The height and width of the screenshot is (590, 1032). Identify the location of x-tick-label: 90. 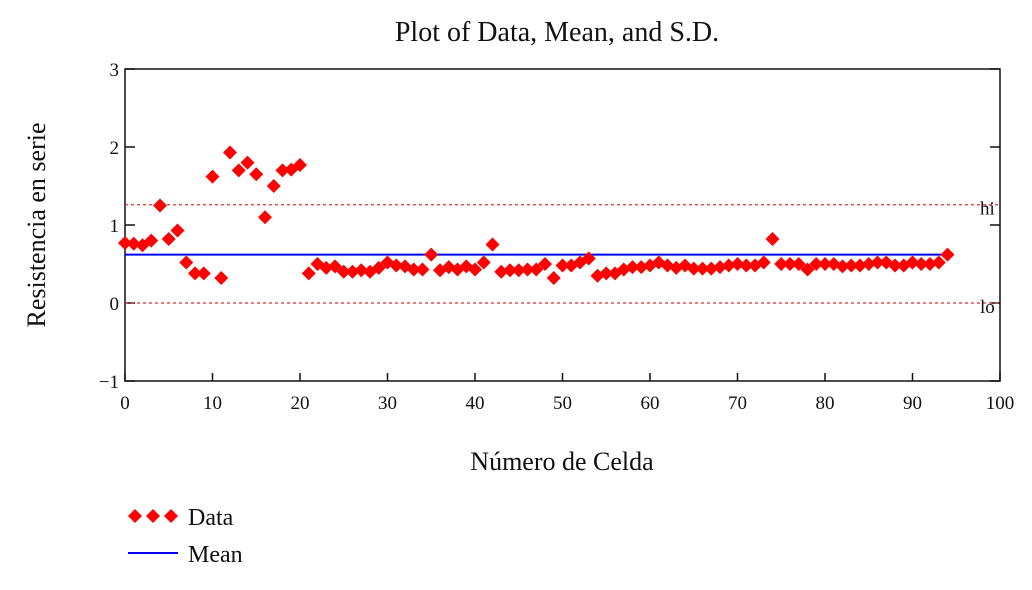
(912, 403).